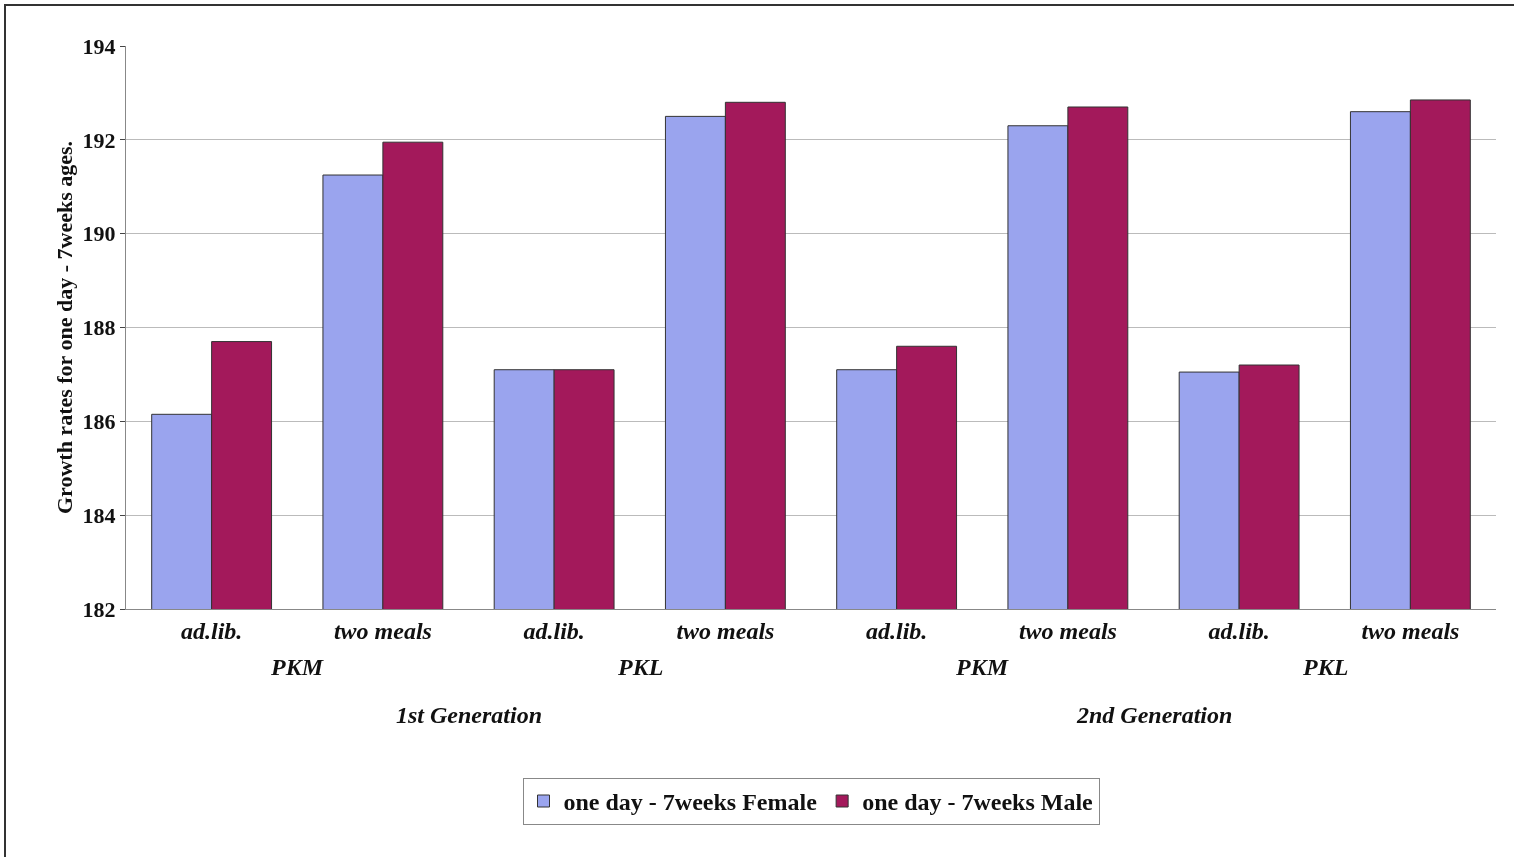 The height and width of the screenshot is (863, 1520). What do you see at coordinates (1154, 715) in the screenshot?
I see `text: 2nd Generation` at bounding box center [1154, 715].